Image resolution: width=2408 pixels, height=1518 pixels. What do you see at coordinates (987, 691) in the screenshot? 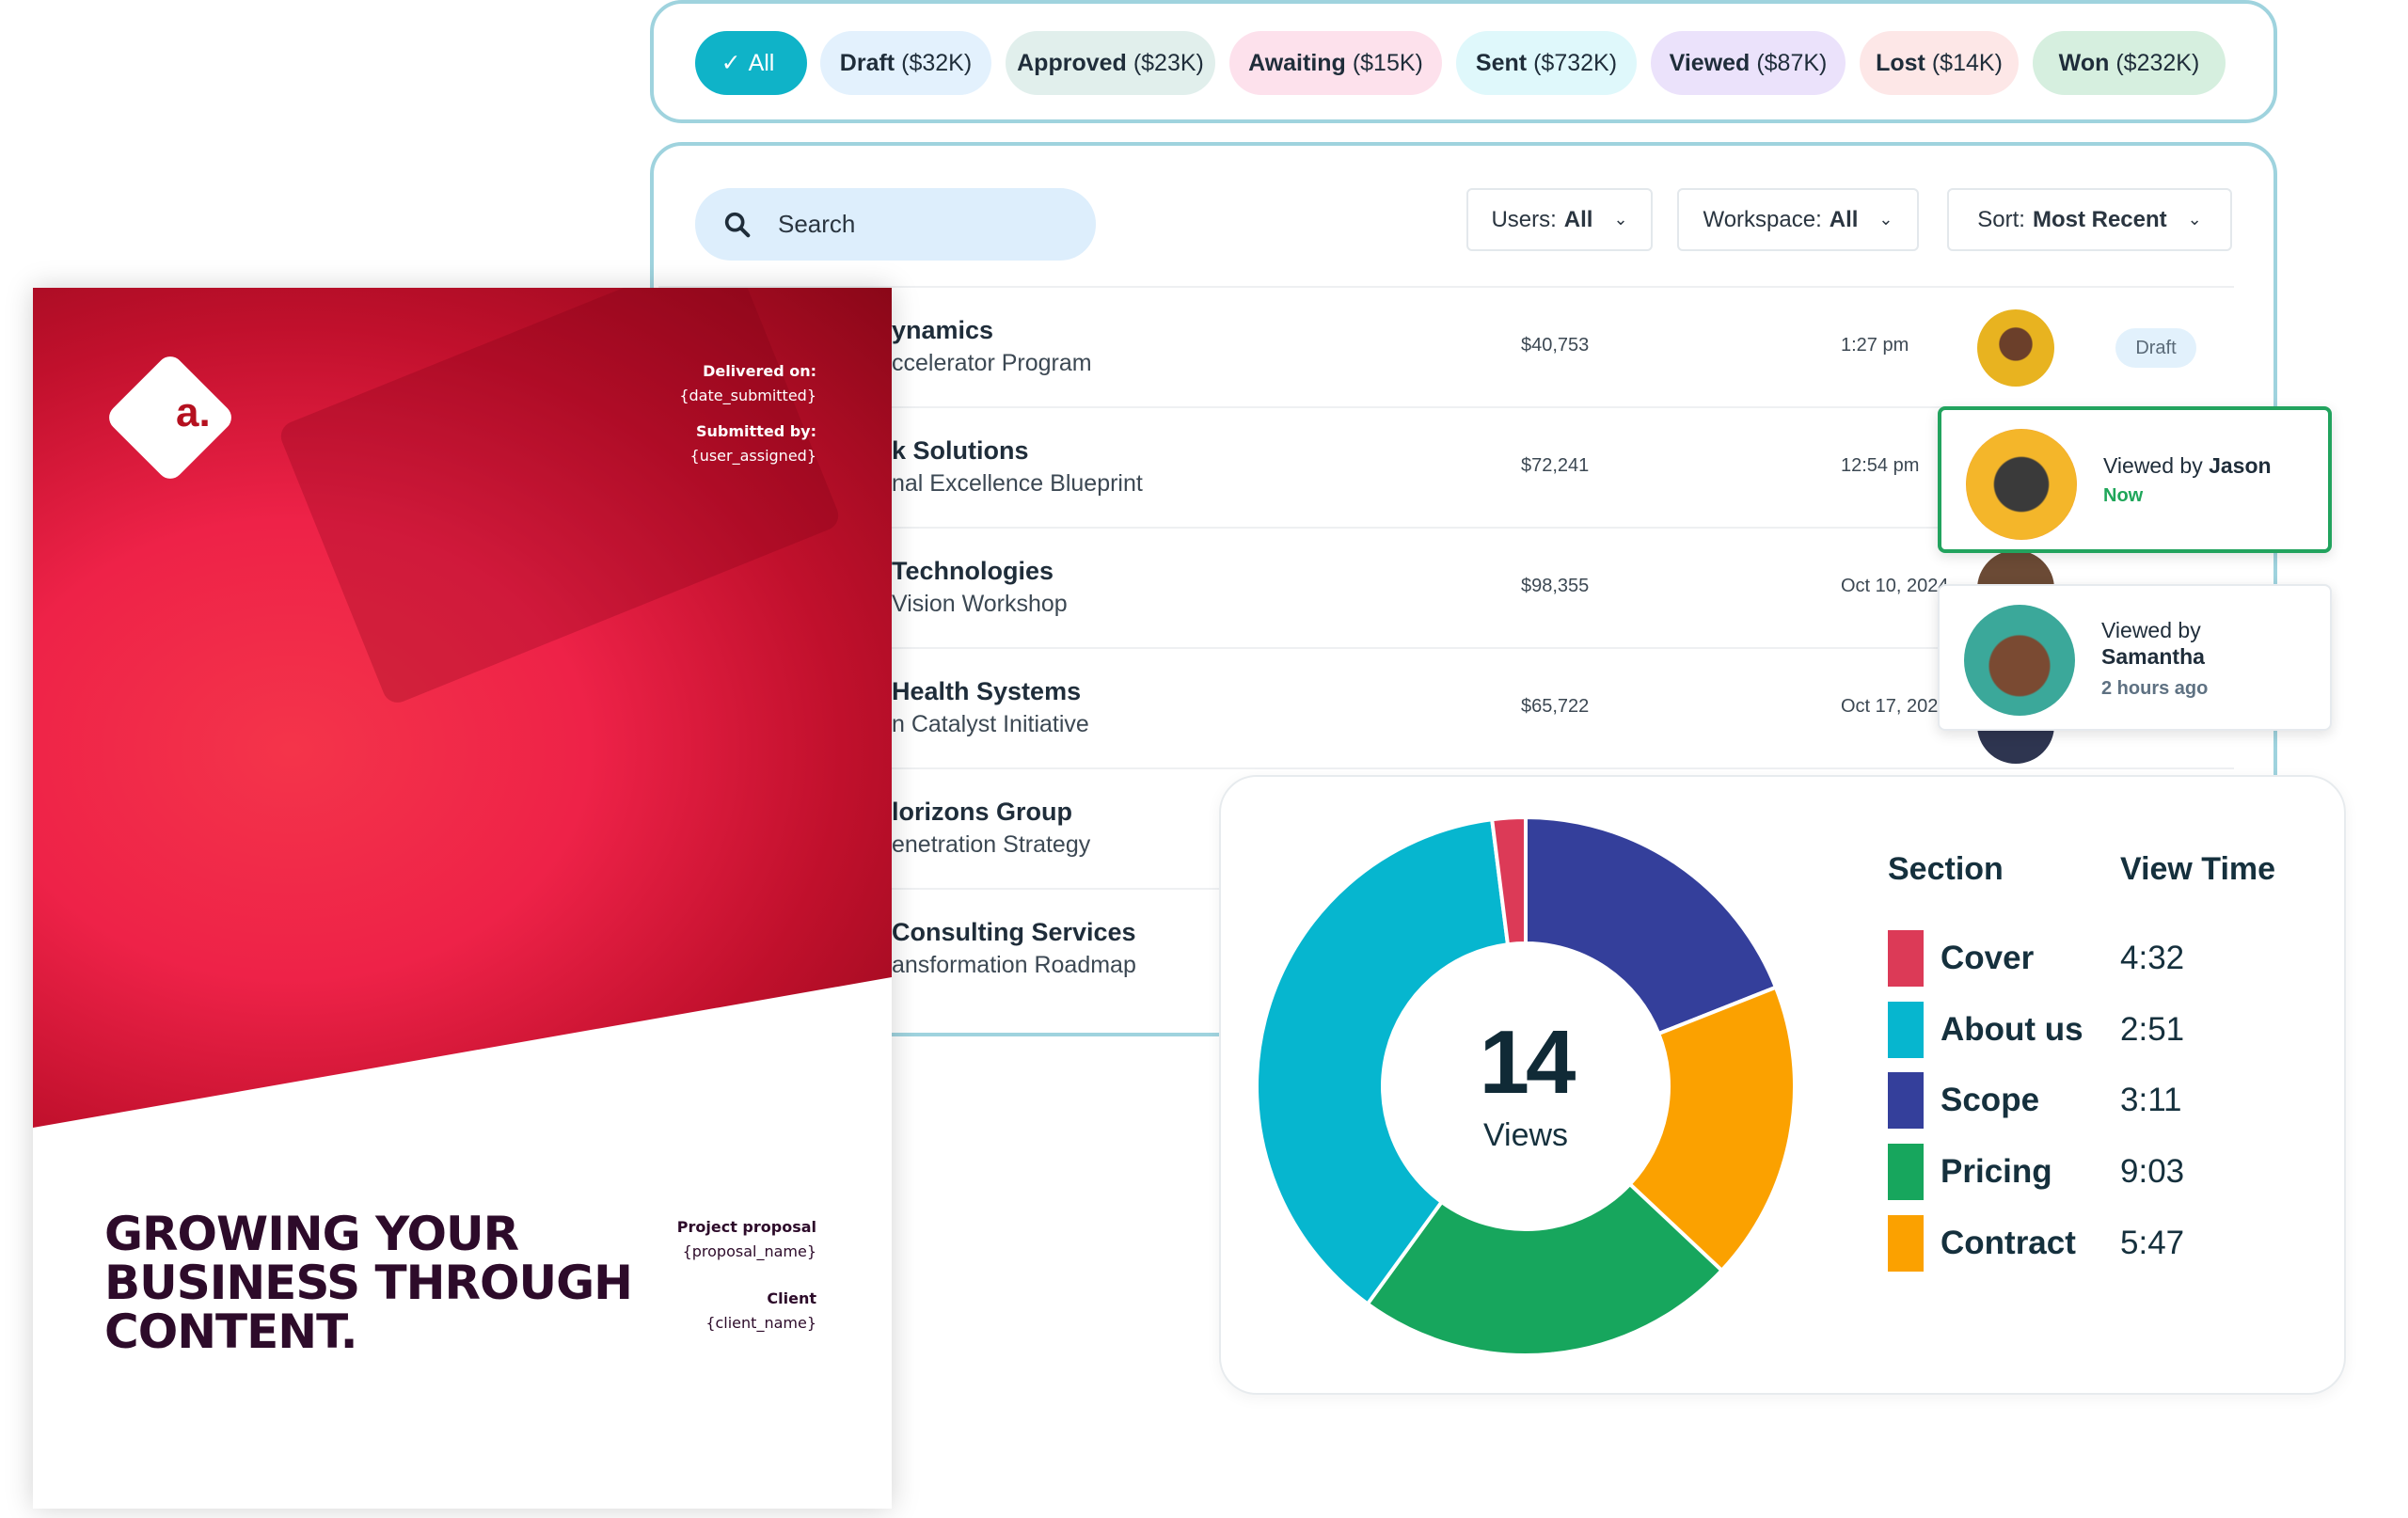
I see `client-name: Health Systems` at bounding box center [987, 691].